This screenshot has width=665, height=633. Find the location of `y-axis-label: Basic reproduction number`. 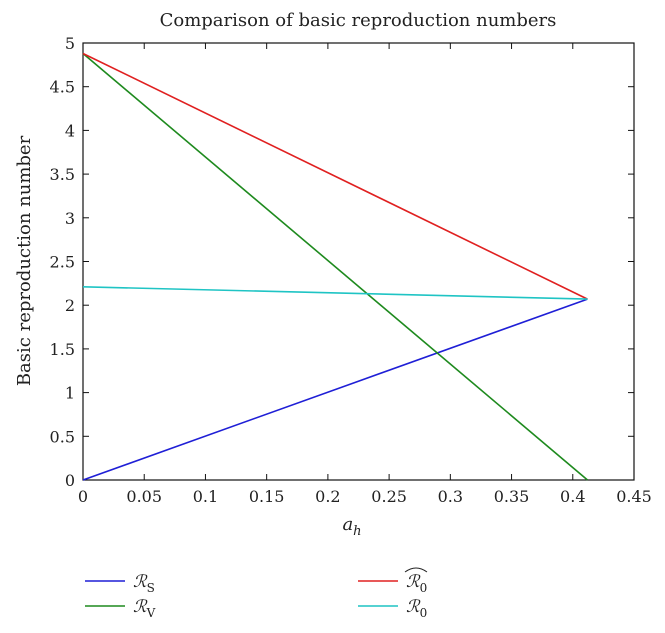

y-axis-label: Basic reproduction number is located at coordinates (24, 260).